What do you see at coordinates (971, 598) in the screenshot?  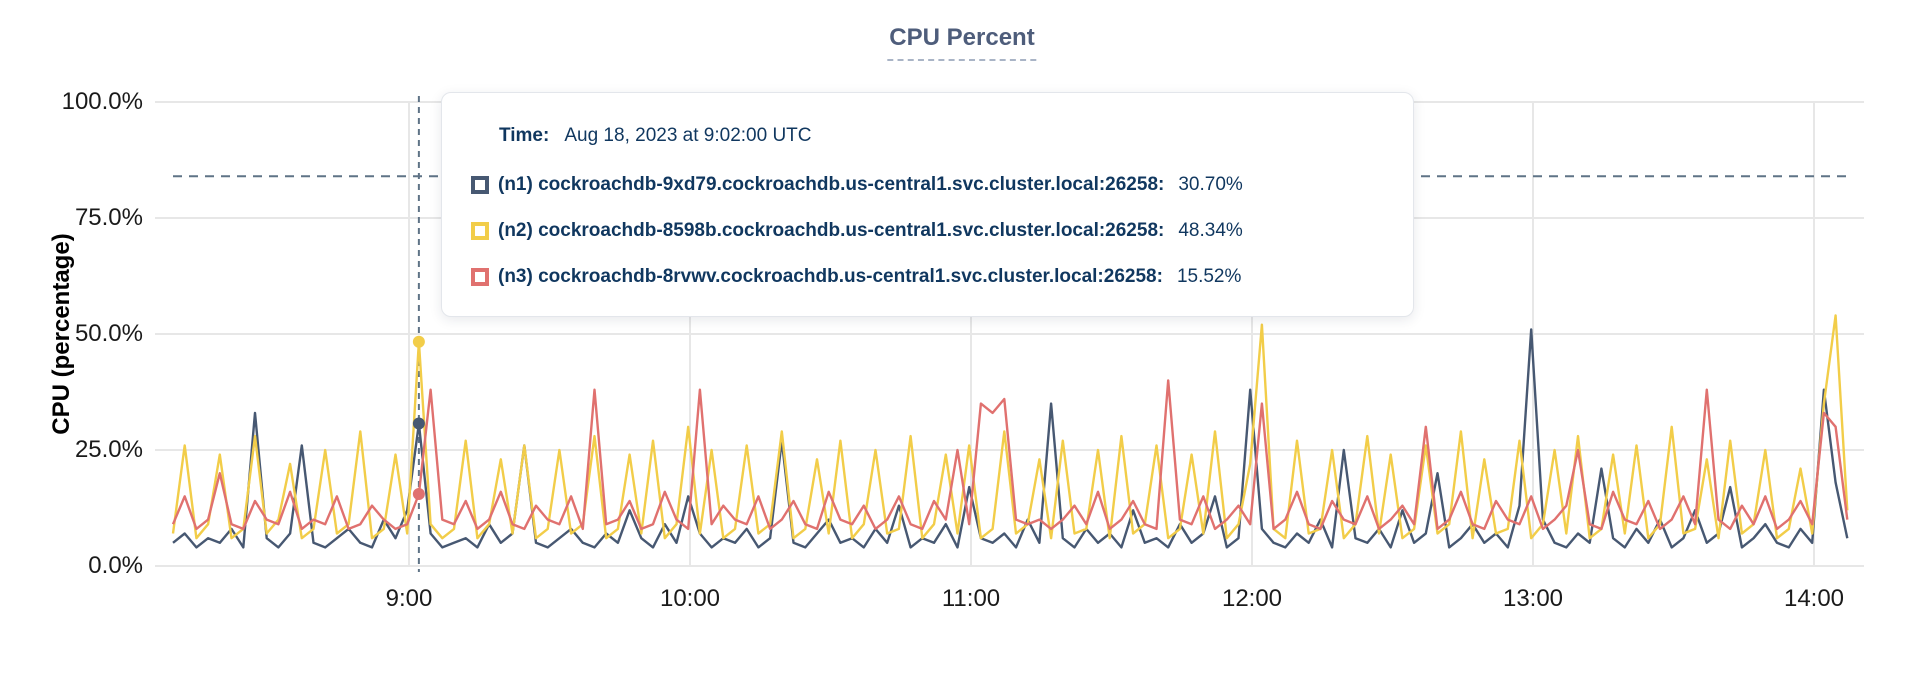 I see `x-tick-11: 11:00` at bounding box center [971, 598].